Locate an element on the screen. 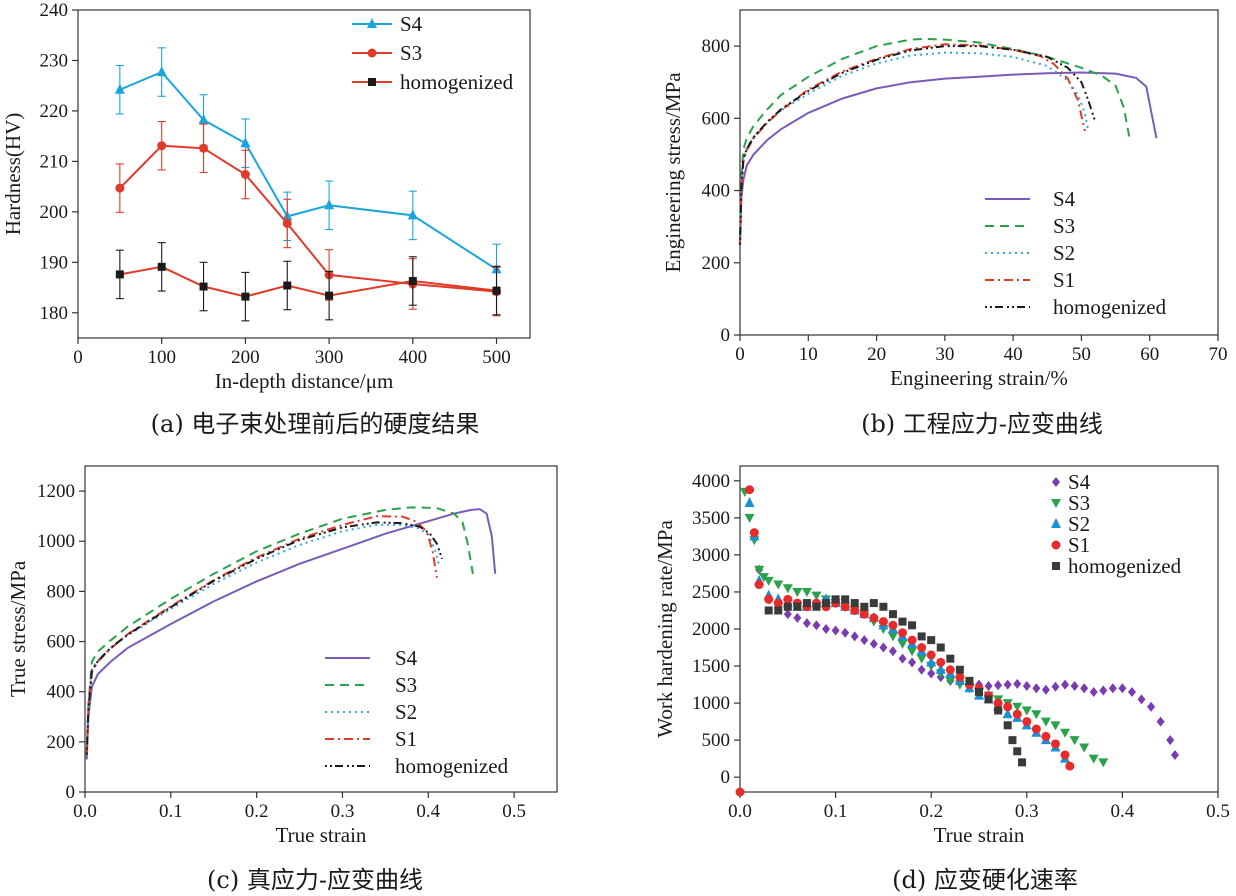 Image resolution: width=1236 pixels, height=896 pixels. x-tick-label: 0 is located at coordinates (78, 357).